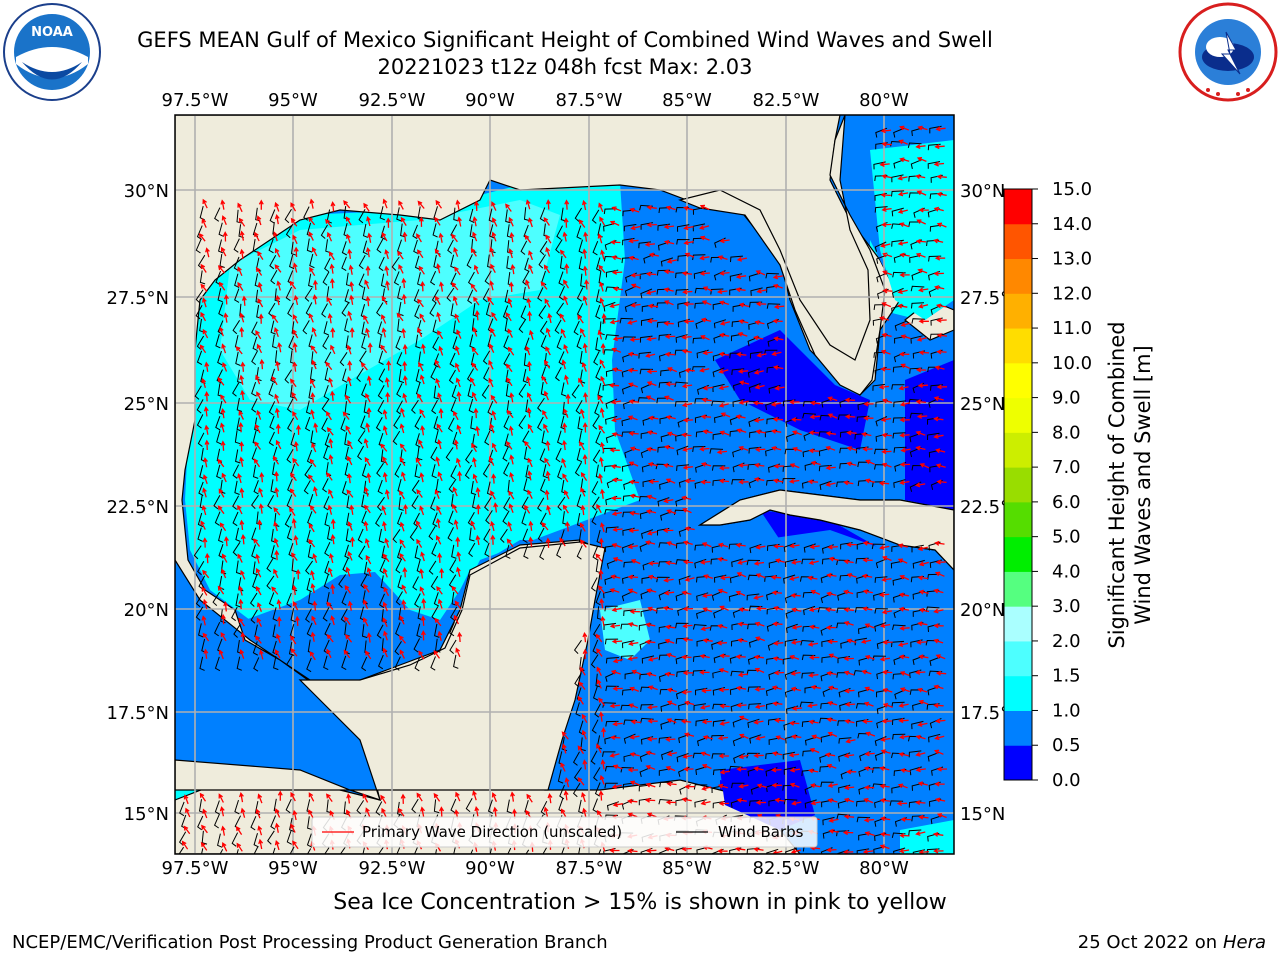 This screenshot has height=960, width=1280. What do you see at coordinates (492, 832) in the screenshot?
I see `legend-wave-label: Primary Wave Direction (unscaled)` at bounding box center [492, 832].